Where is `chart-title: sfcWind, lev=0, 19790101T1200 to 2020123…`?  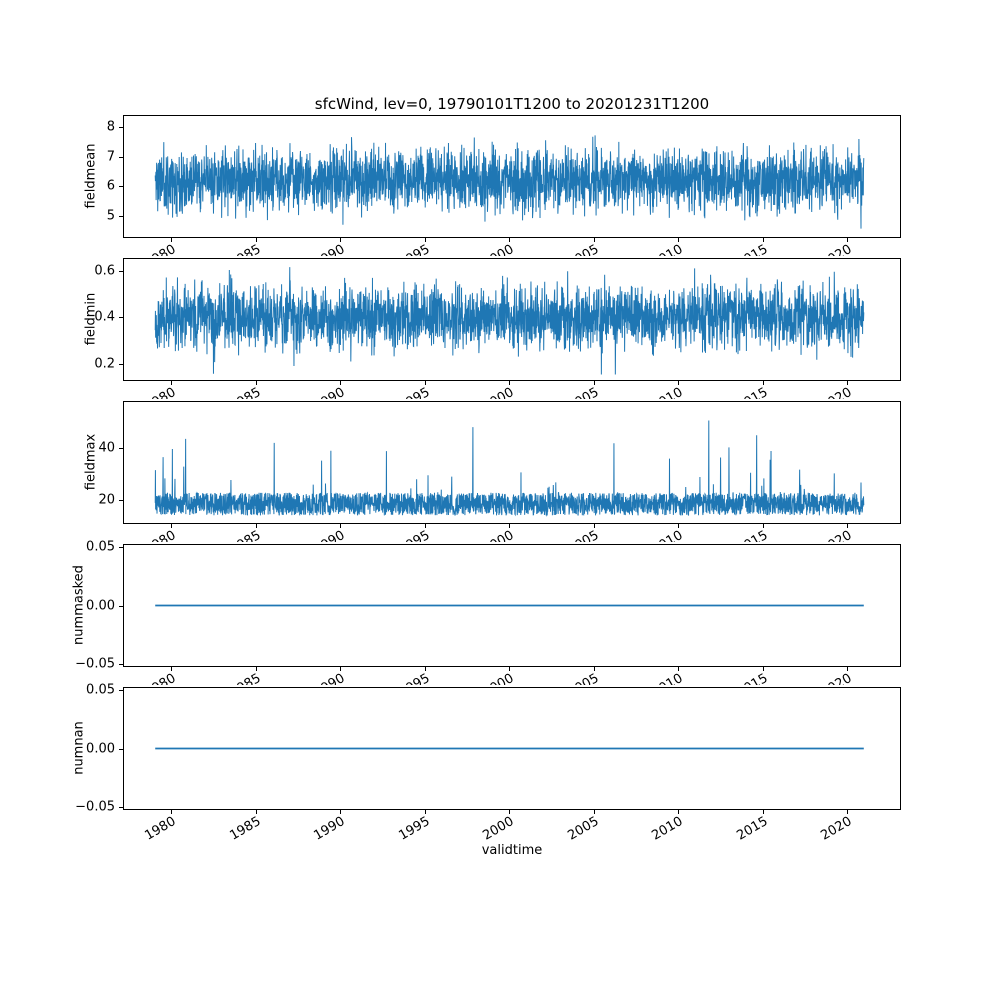
chart-title: sfcWind, lev=0, 19790101T1200 to 2020123… is located at coordinates (512, 104).